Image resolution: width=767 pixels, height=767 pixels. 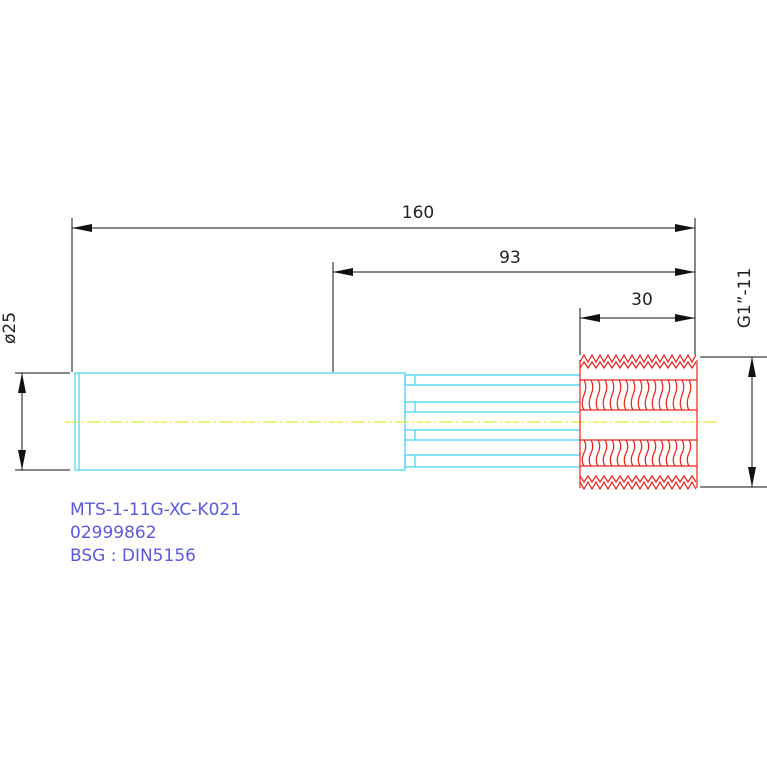 What do you see at coordinates (492, 421) in the screenshot?
I see `flutes` at bounding box center [492, 421].